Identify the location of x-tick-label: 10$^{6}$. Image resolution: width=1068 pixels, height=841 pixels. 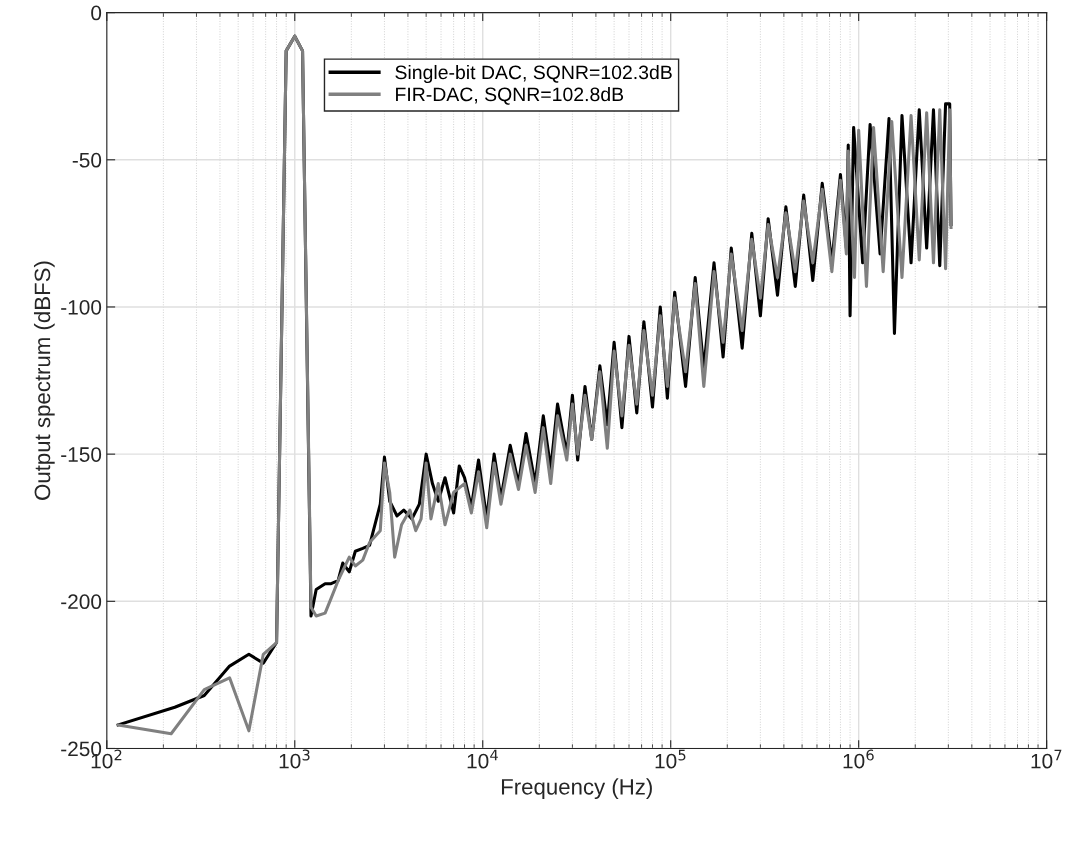
(858, 759).